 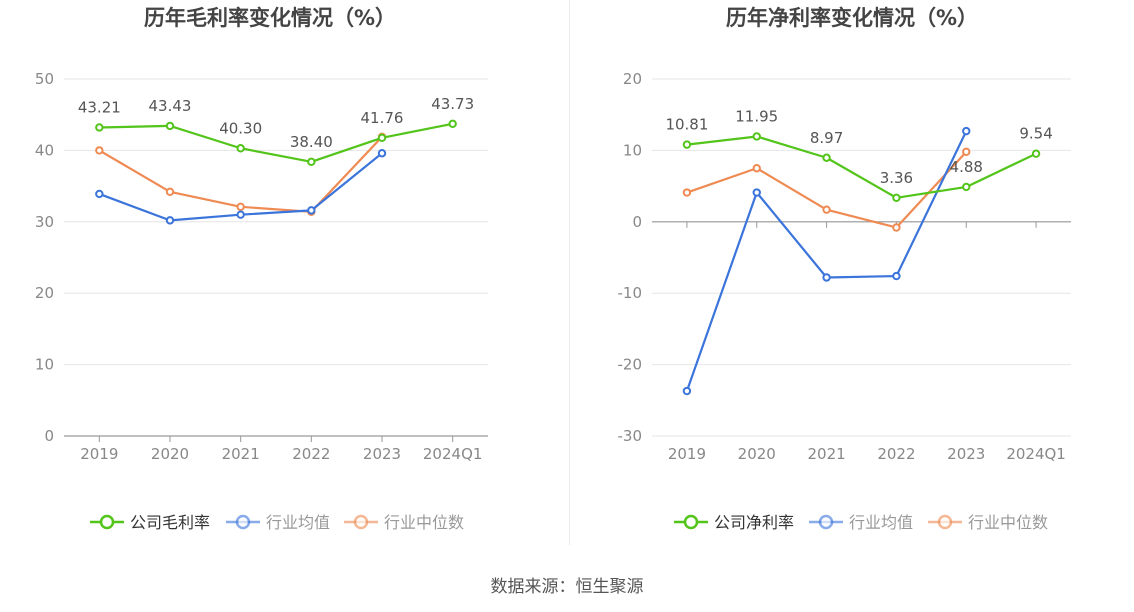 What do you see at coordinates (270, 18) in the screenshot?
I see `chart1-title: 历年毛利率变化情况（%）` at bounding box center [270, 18].